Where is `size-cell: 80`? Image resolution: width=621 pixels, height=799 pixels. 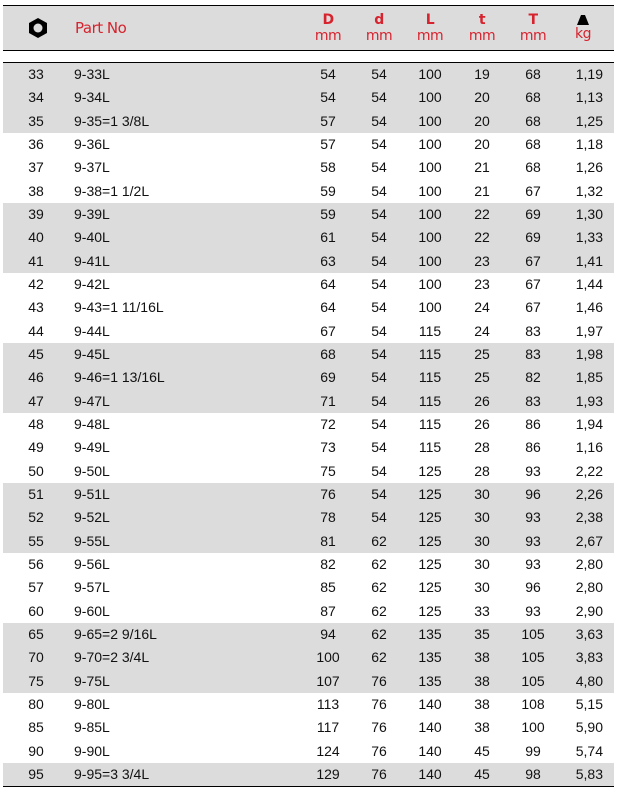 size-cell: 80 is located at coordinates (36, 703).